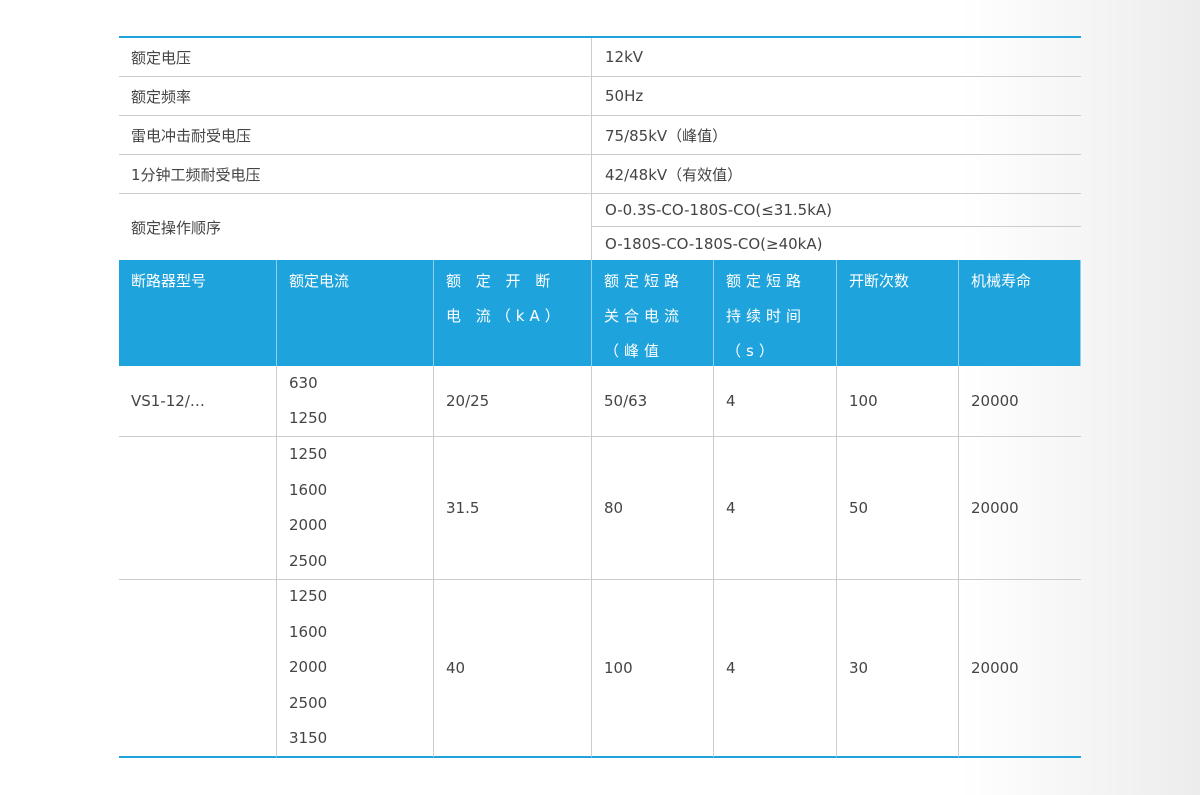 The height and width of the screenshot is (795, 1200). I want to click on cell-operations: 50, so click(898, 508).